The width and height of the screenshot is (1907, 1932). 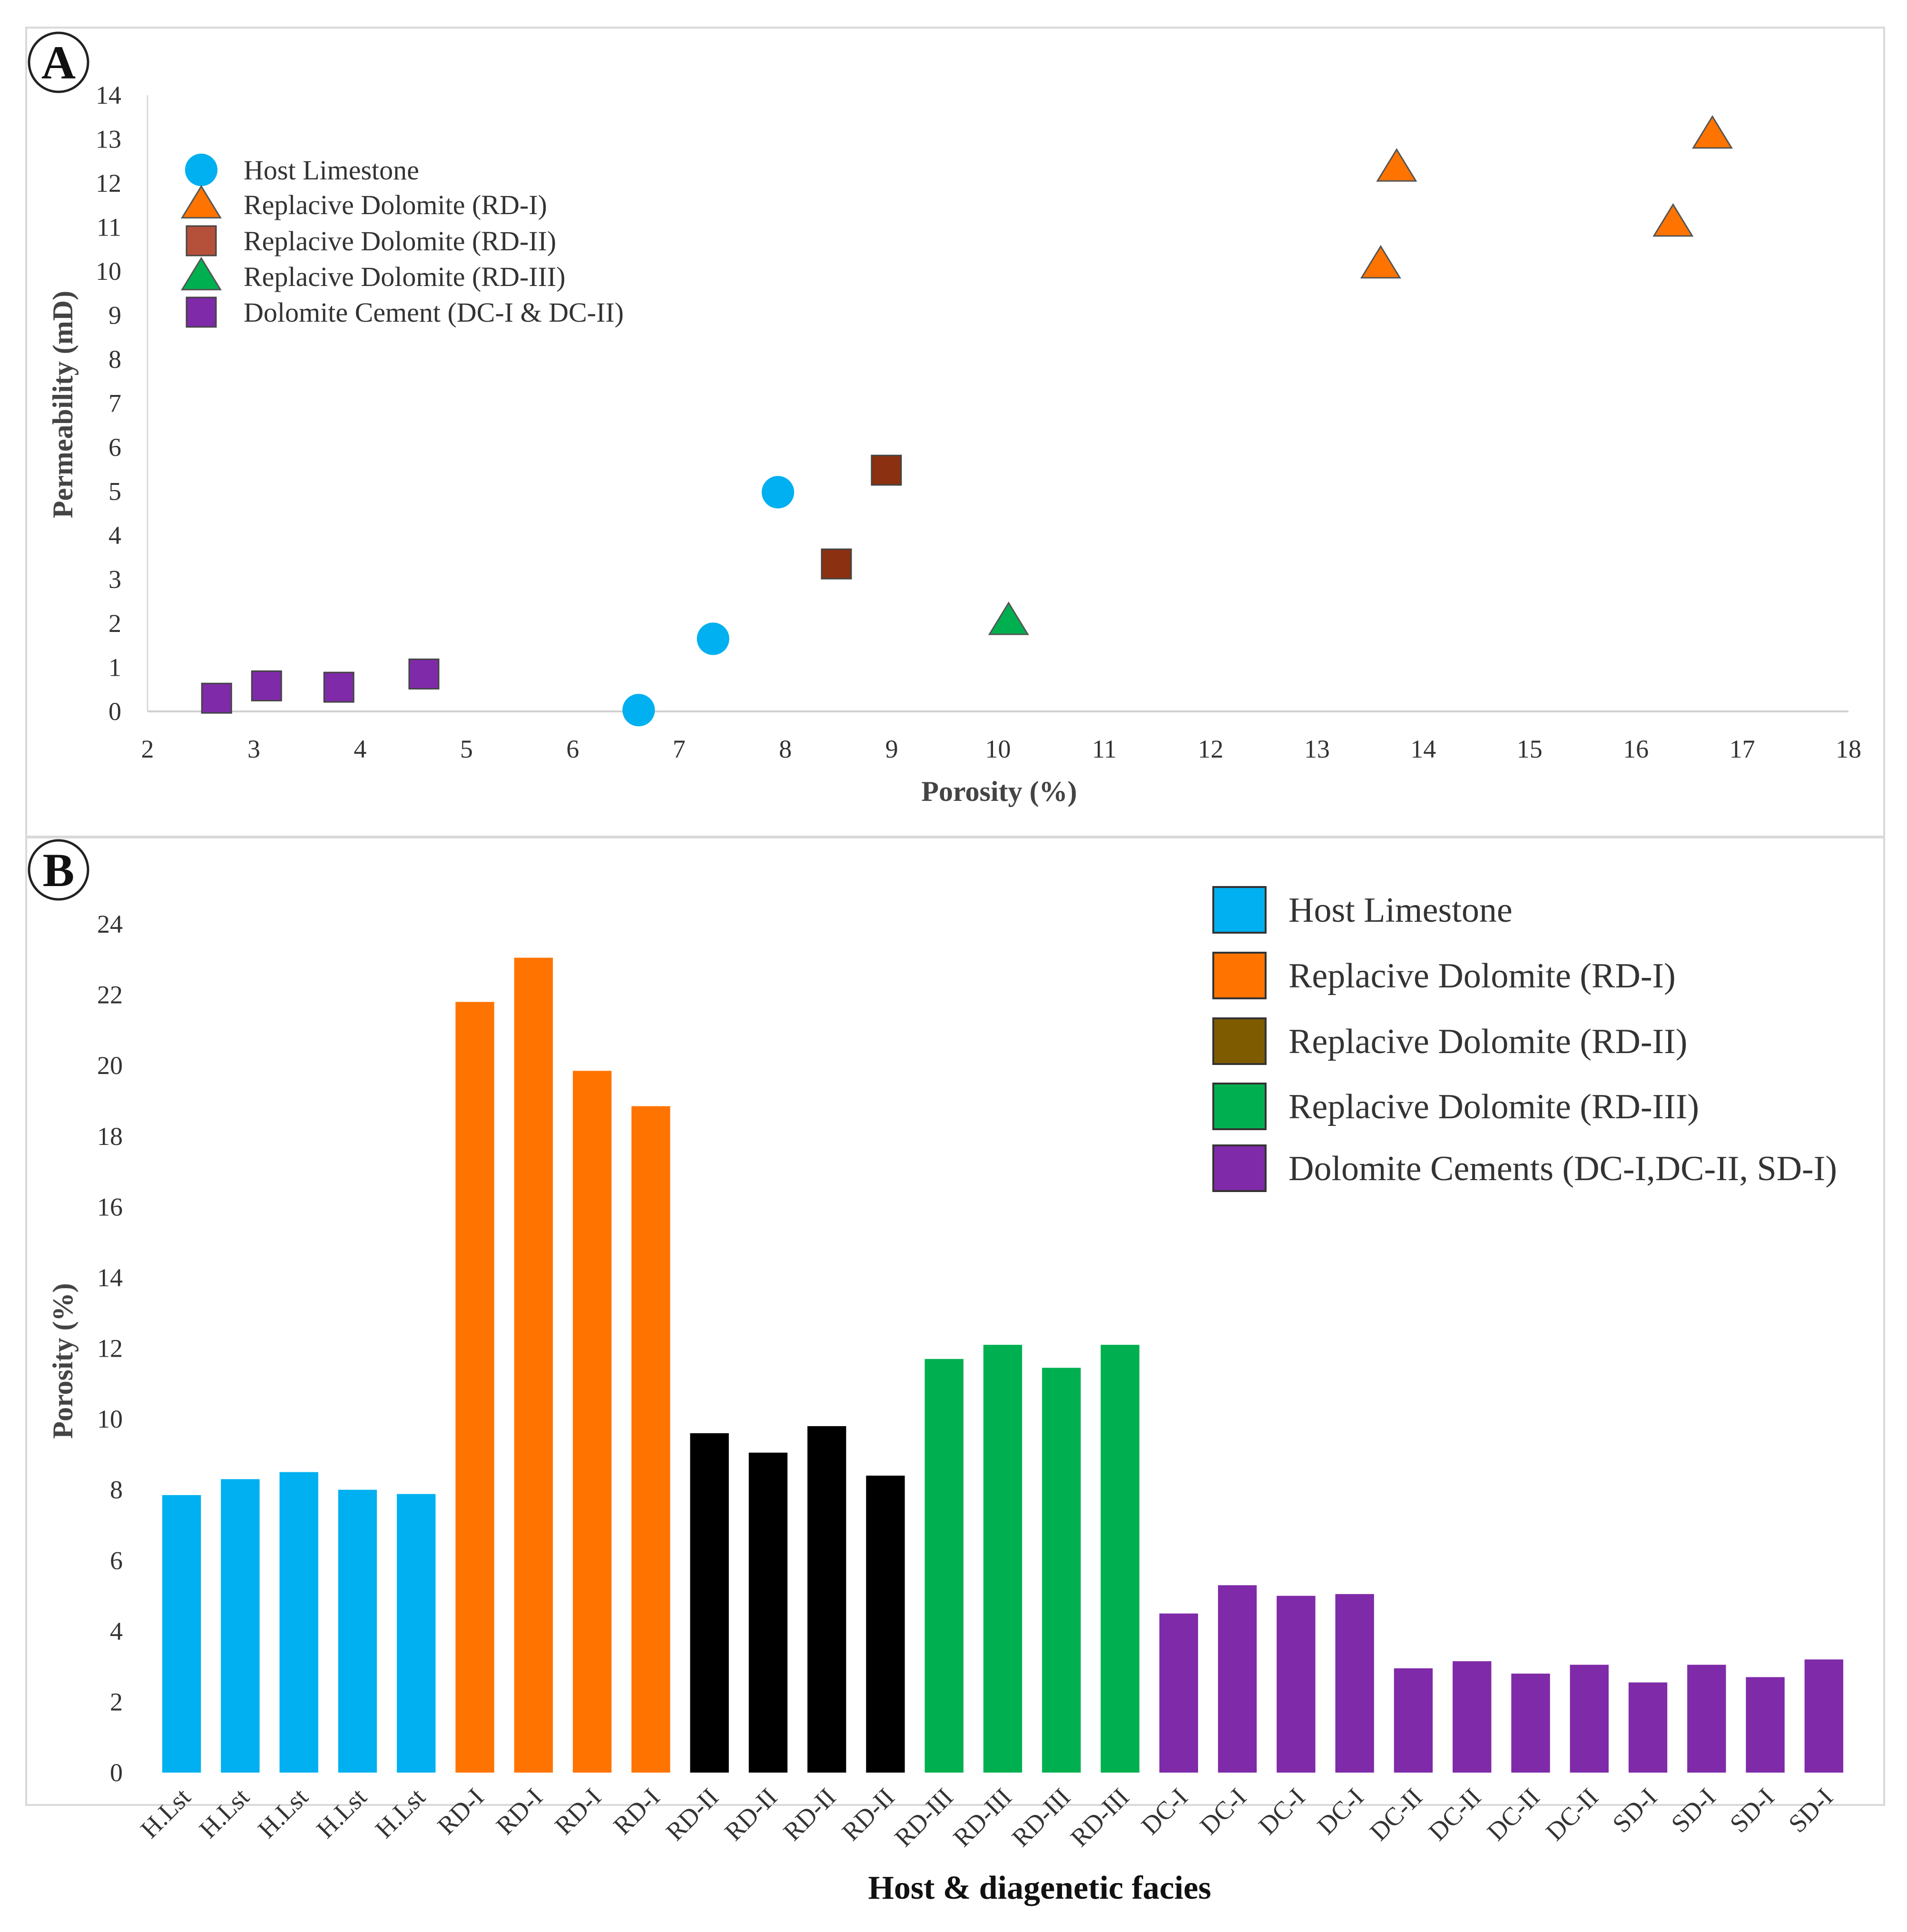 I want to click on panel-a-legend-item: Replacive Dolomite (RD-I), so click(x=363, y=202).